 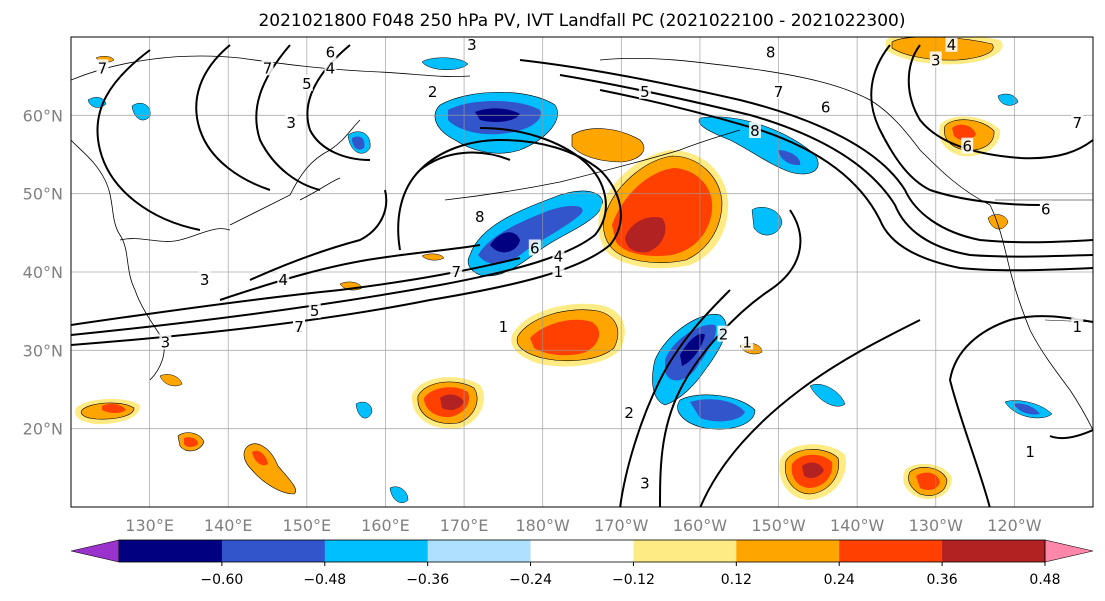 I want to click on positive-anomaly-subtropical-west, so click(x=568, y=335).